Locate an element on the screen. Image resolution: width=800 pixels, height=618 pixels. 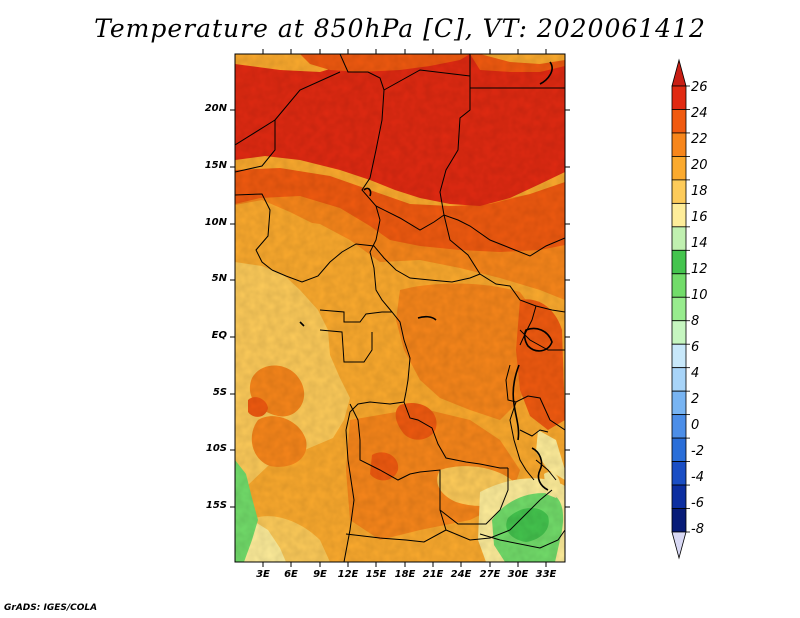
colorbar-label: -4 is located at coordinates (697, 477).